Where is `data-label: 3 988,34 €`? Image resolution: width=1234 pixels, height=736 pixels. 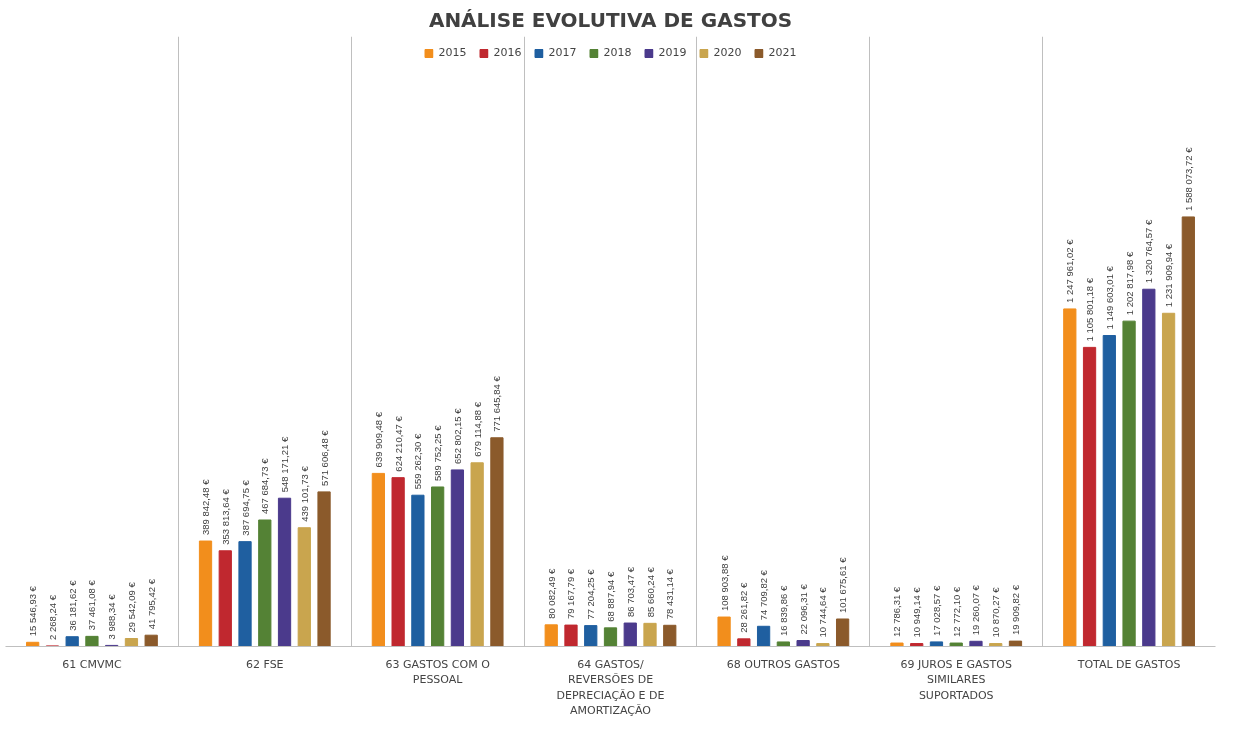 data-label: 3 988,34 € is located at coordinates (112, 616).